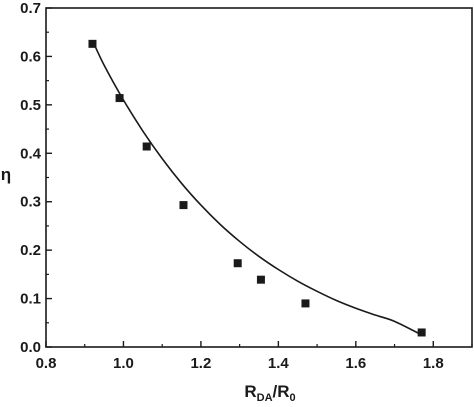  What do you see at coordinates (265, 398) in the screenshot?
I see `x-axis-title-sub1: DA` at bounding box center [265, 398].